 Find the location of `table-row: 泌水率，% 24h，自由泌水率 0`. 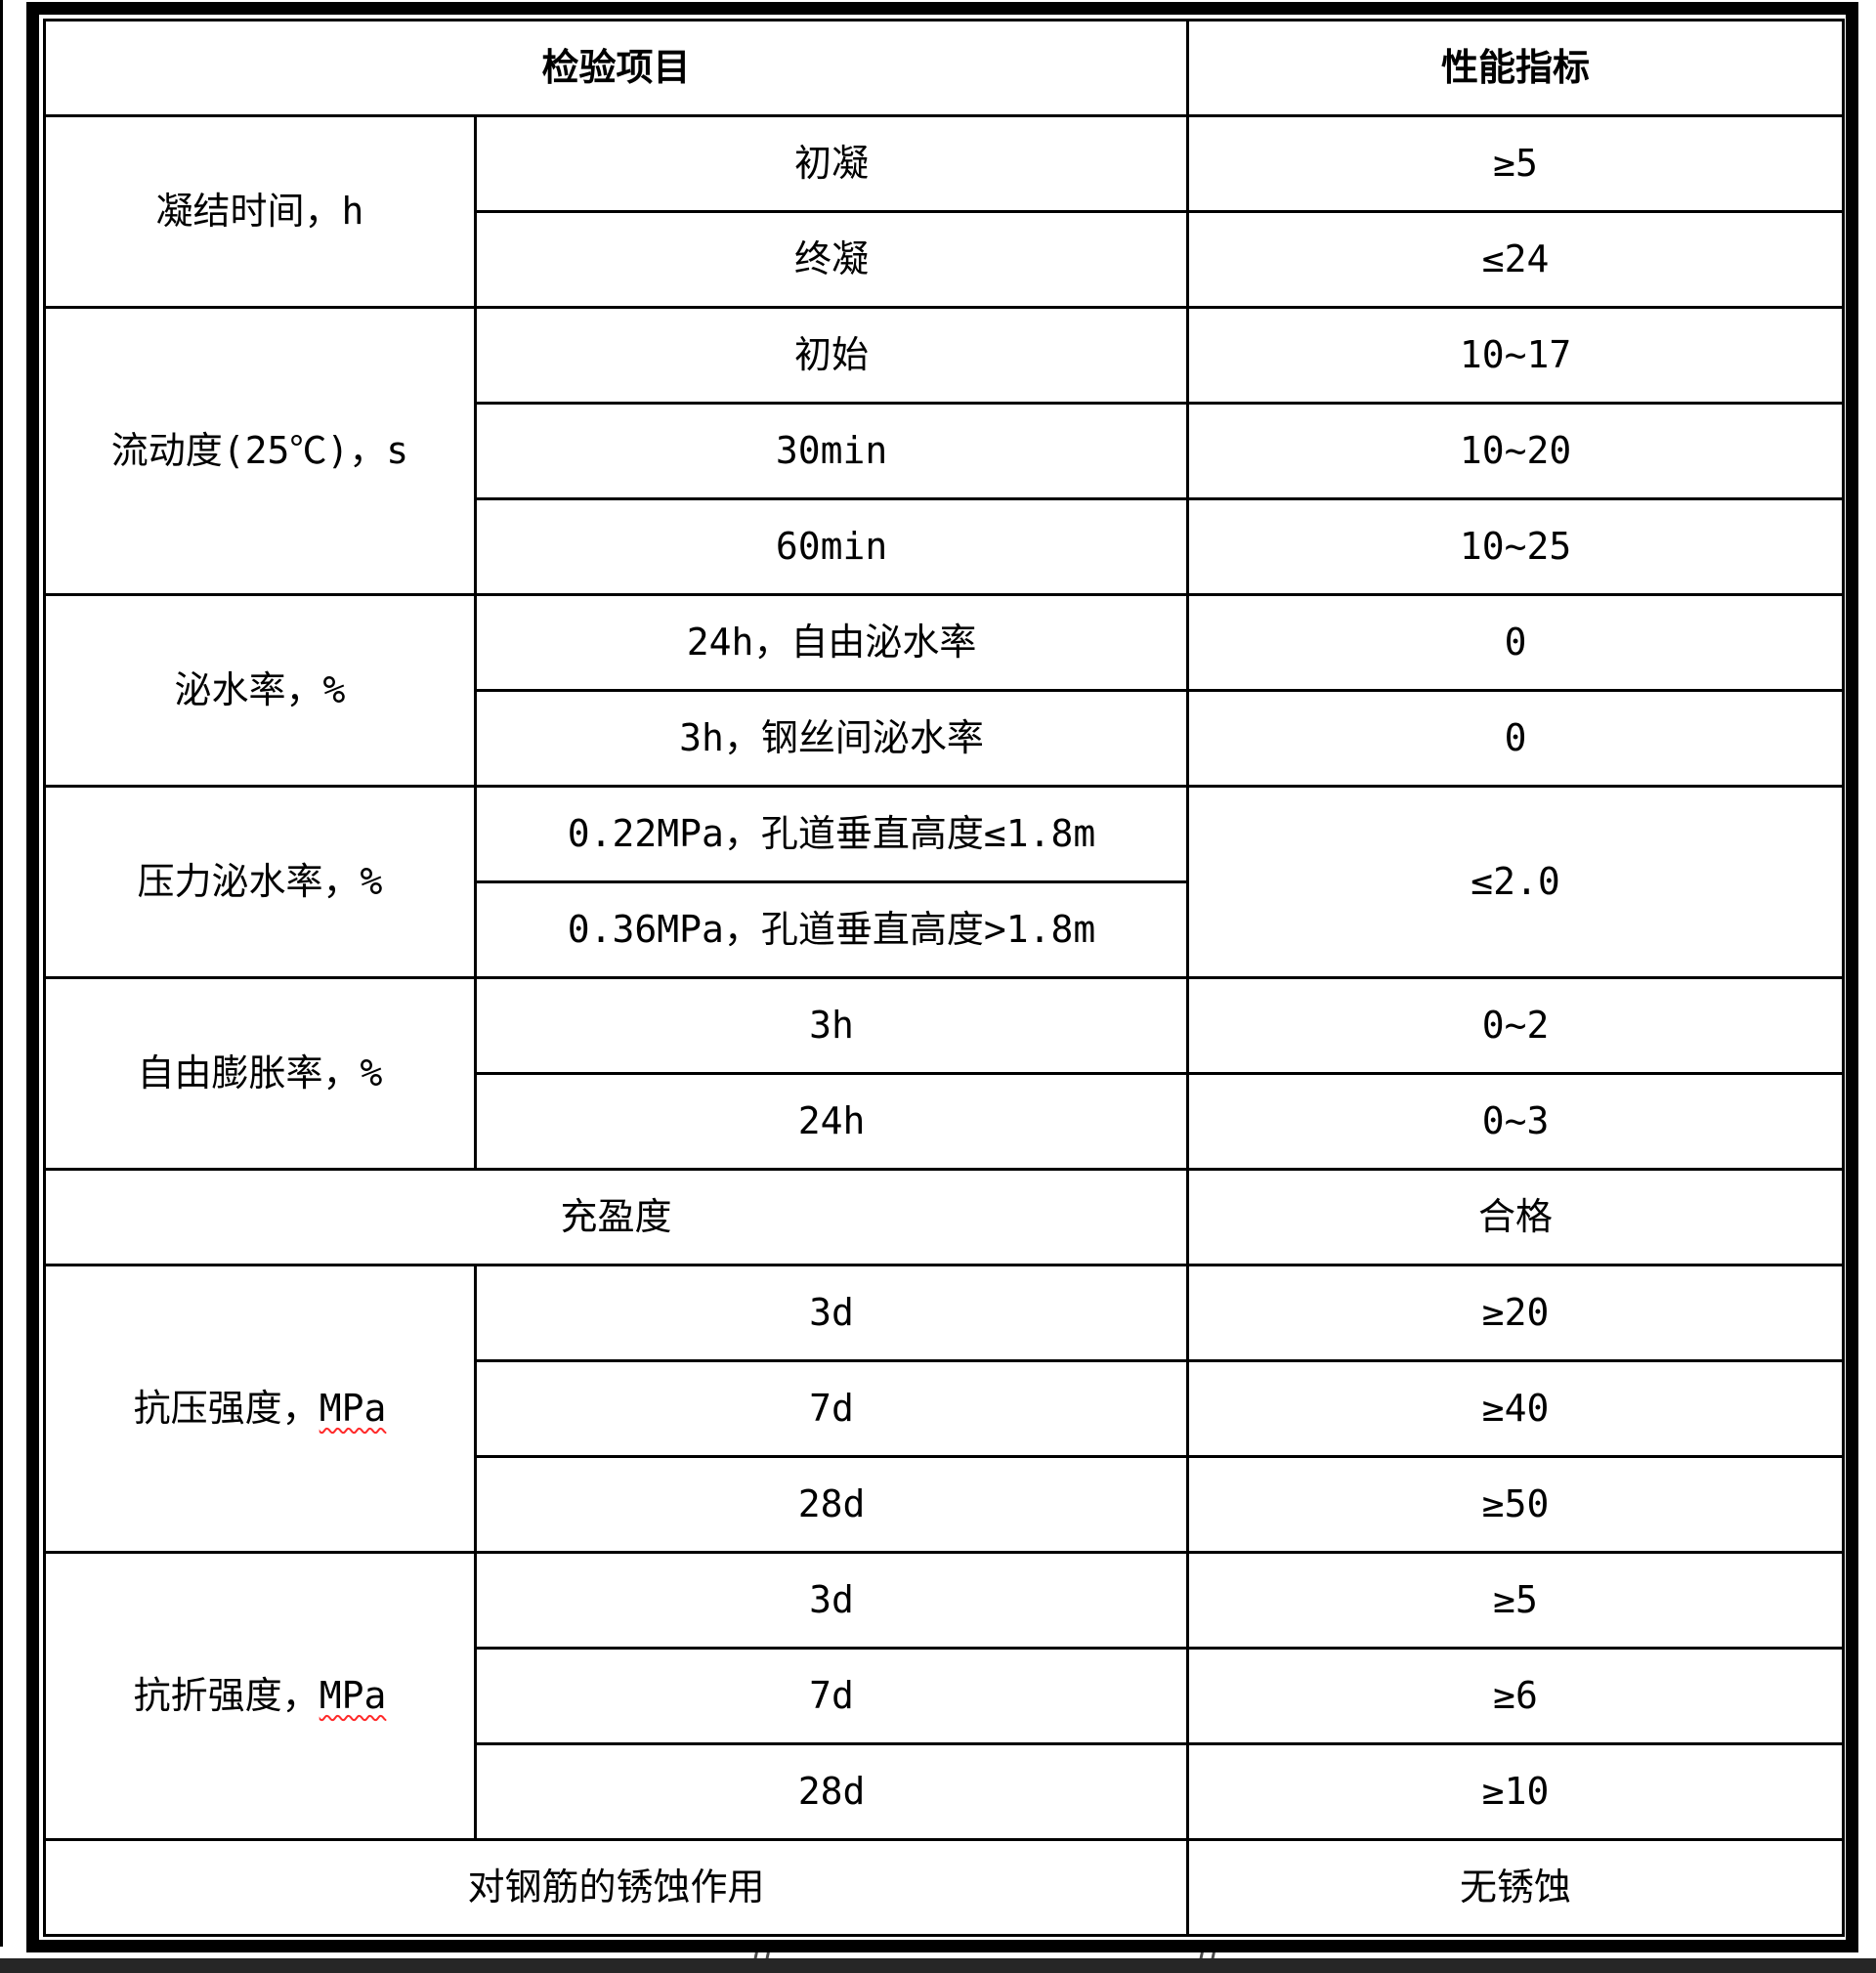

table-row: 泌水率，% 24h，自由泌水率 0 is located at coordinates (944, 690).